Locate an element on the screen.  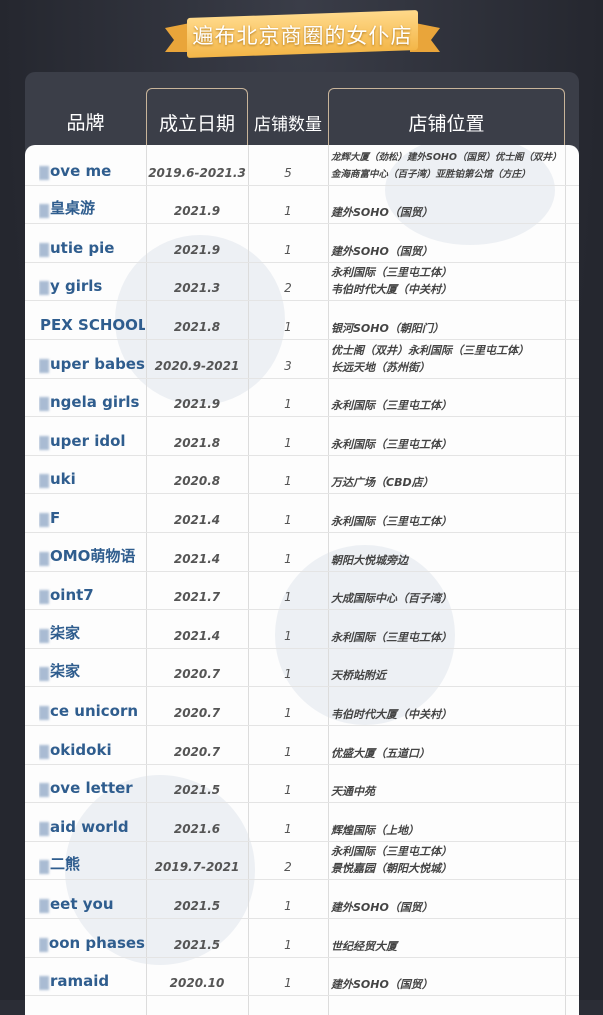
date-cell: 2021.9 is located at coordinates (197, 404).